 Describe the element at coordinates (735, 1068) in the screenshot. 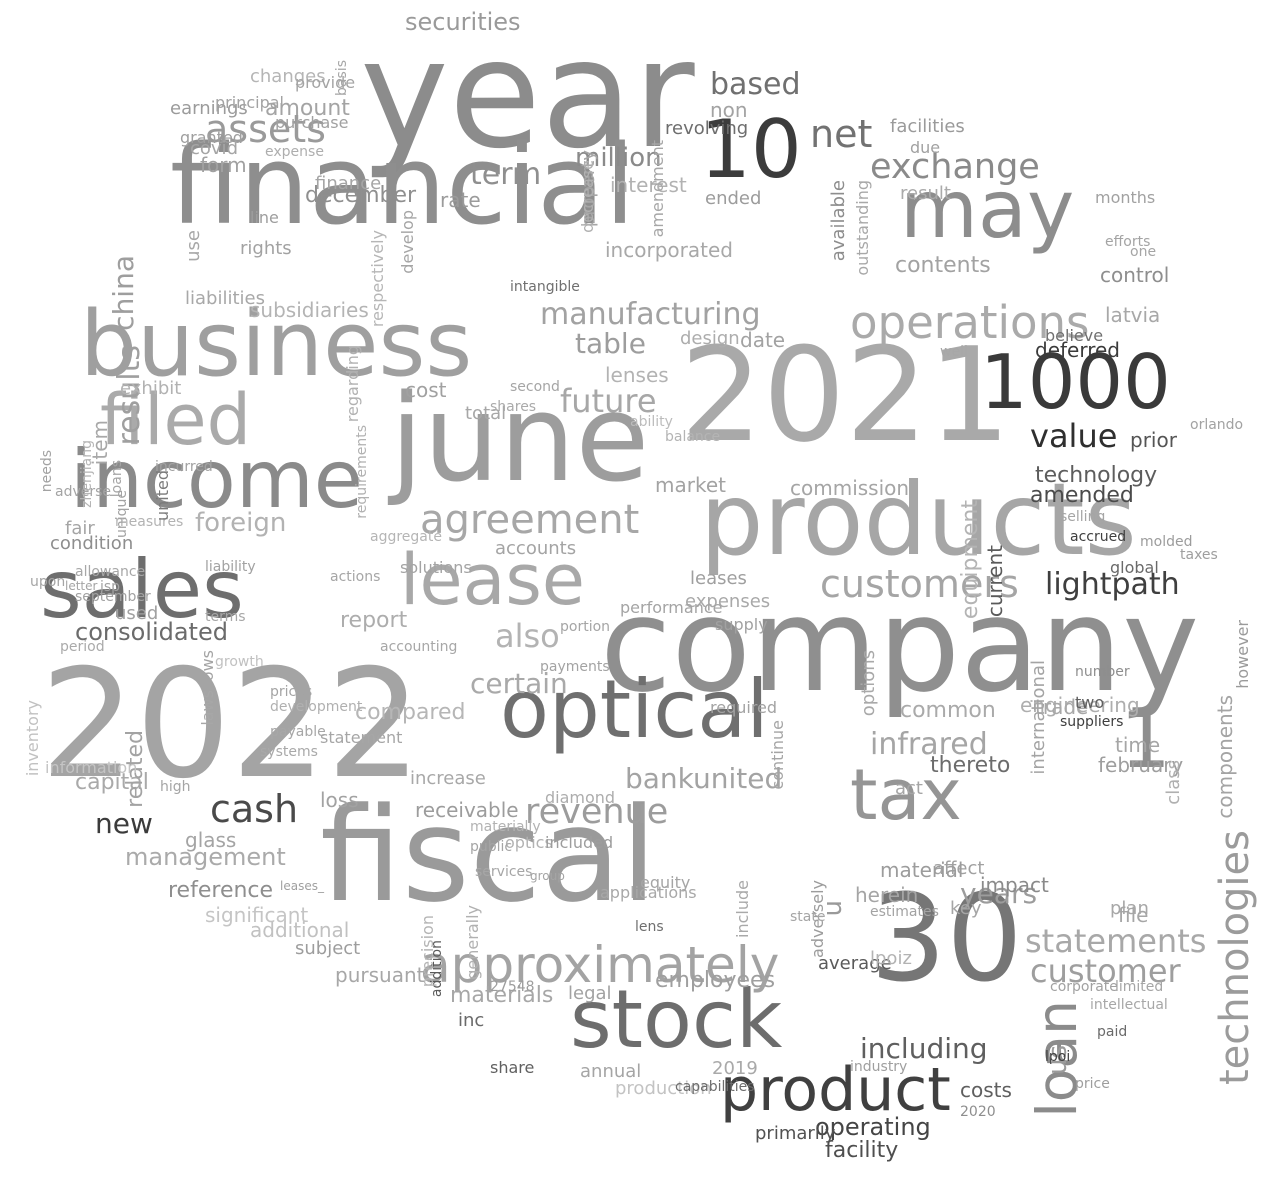

I see `word-2019: 2019` at that location.